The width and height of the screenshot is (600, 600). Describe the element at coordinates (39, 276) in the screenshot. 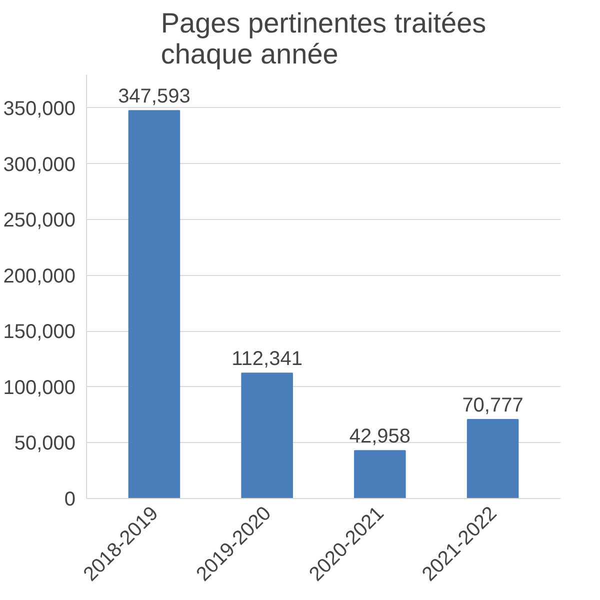

I see `y-tick-label: 200,000` at that location.